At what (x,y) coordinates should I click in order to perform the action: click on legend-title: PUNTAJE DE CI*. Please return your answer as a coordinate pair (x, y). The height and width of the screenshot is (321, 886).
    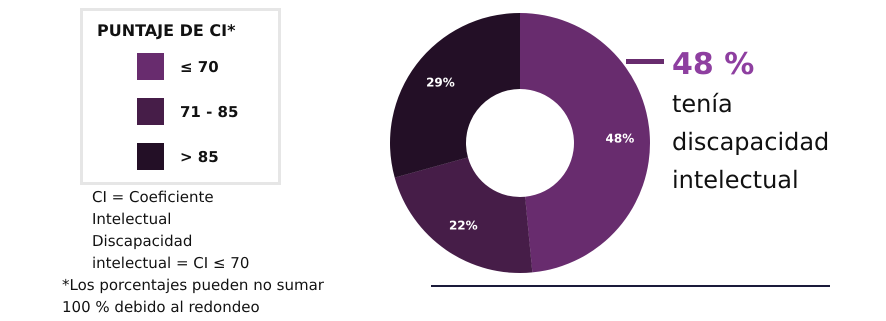
    Looking at the image, I should click on (166, 30).